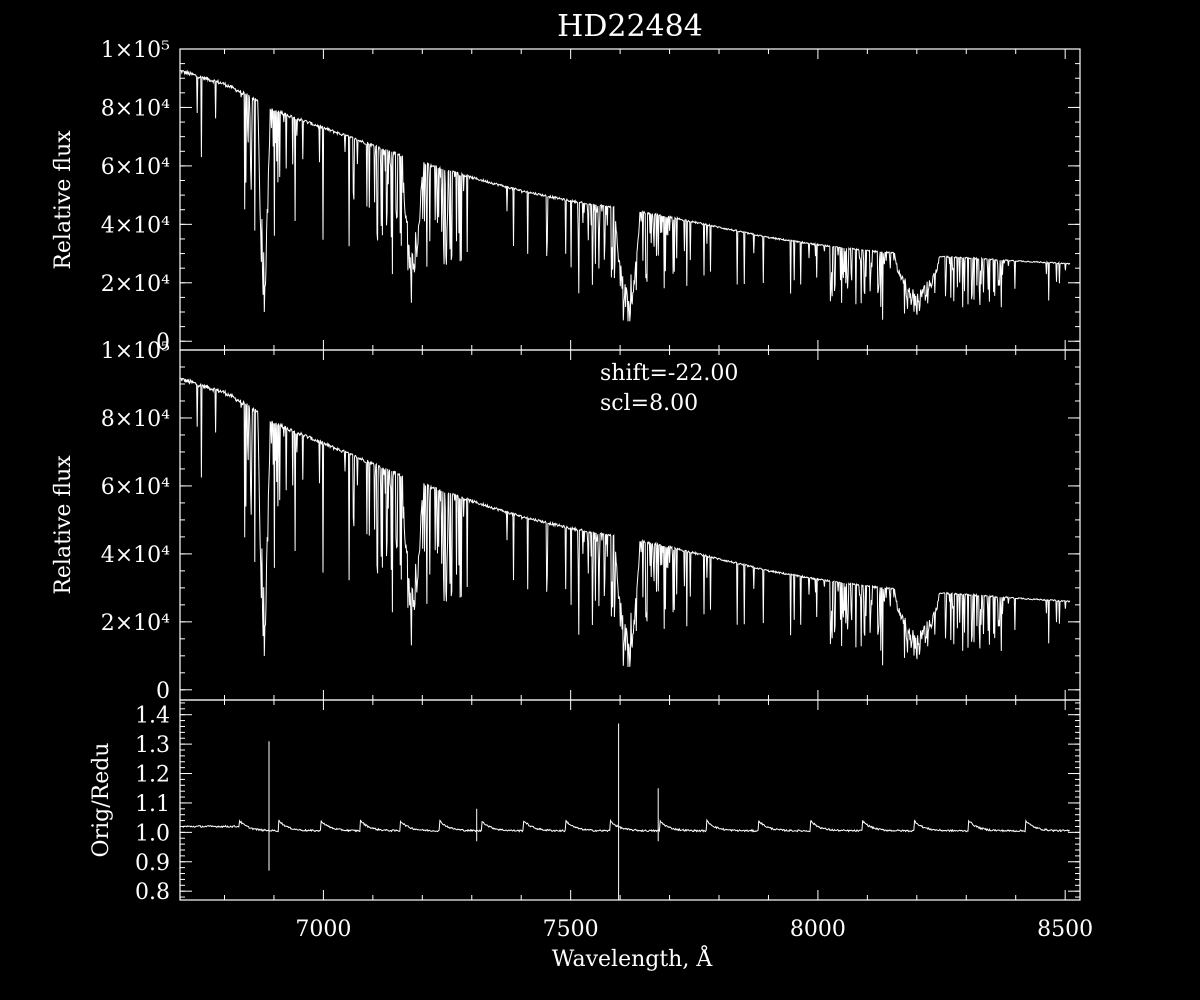 The width and height of the screenshot is (1200, 1000). Describe the element at coordinates (152, 775) in the screenshot. I see `y-tick-label: 1.2` at that location.